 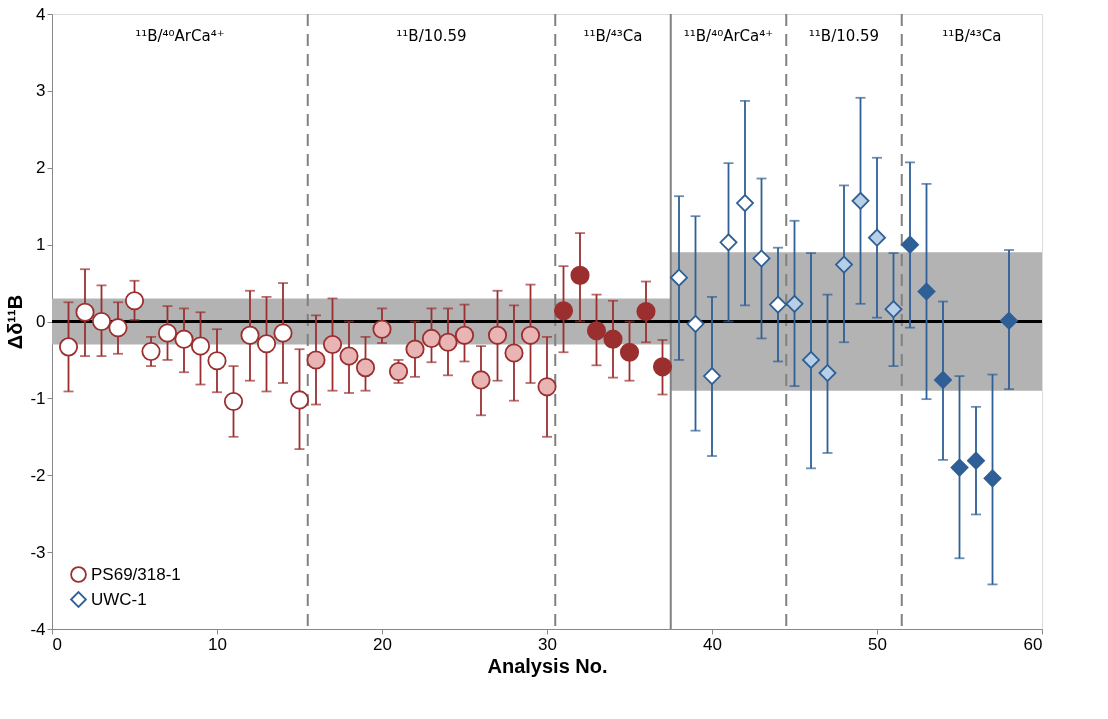 What do you see at coordinates (136, 574) in the screenshot?
I see `legend-label: PS69/318-1` at bounding box center [136, 574].